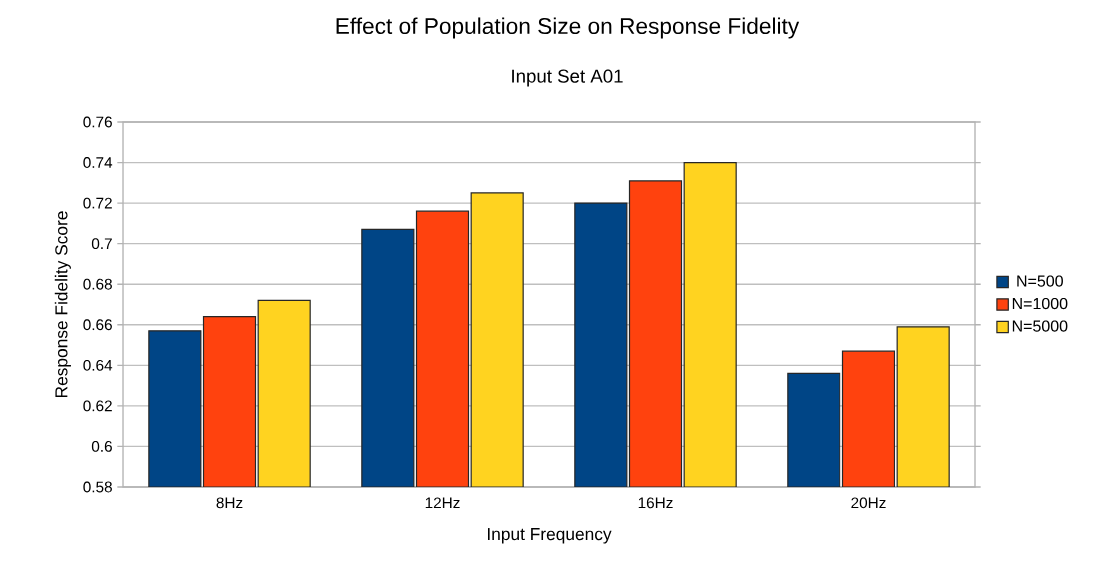 The image size is (1117, 581). What do you see at coordinates (97, 325) in the screenshot?
I see `y-tick-label: 0.66` at bounding box center [97, 325].